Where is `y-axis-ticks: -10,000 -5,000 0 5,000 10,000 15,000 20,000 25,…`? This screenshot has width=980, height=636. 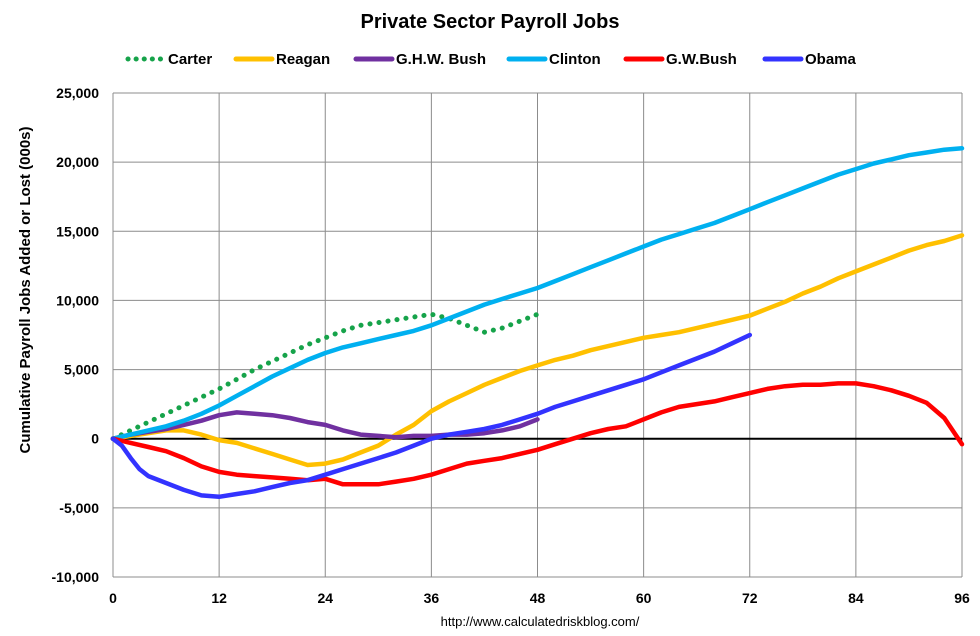 y-axis-ticks: -10,000 -5,000 0 5,000 10,000 15,000 20,000 25,… is located at coordinates (76, 335).